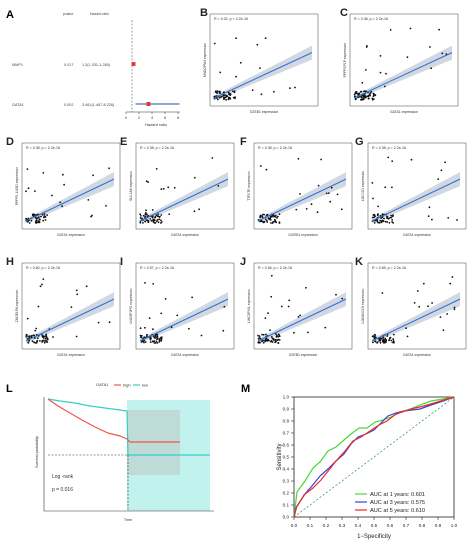  I want to click on legend-label-5-years: AUC at 5 years: 0.610, so click(397, 511).